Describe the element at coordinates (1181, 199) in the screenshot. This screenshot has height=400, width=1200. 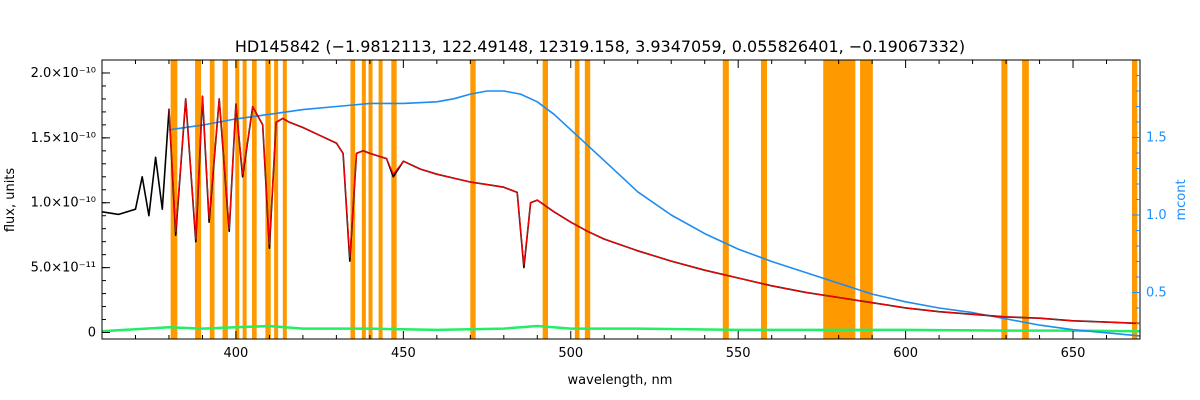
I see `y2-axis-label: mcont` at that location.